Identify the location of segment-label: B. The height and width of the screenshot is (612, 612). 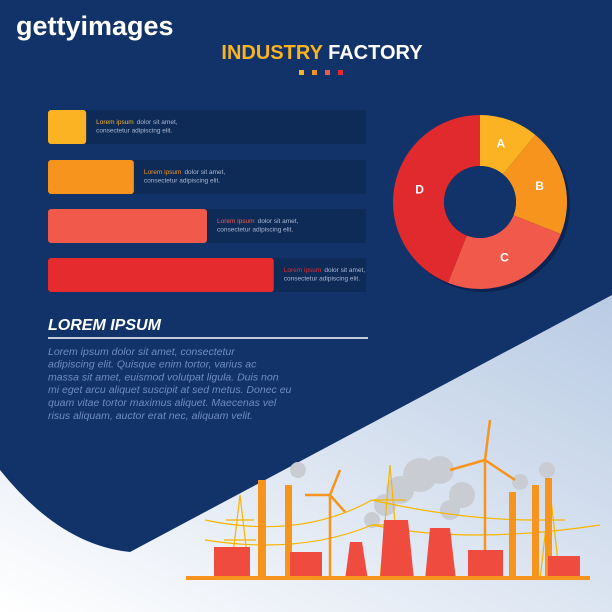
(539, 186).